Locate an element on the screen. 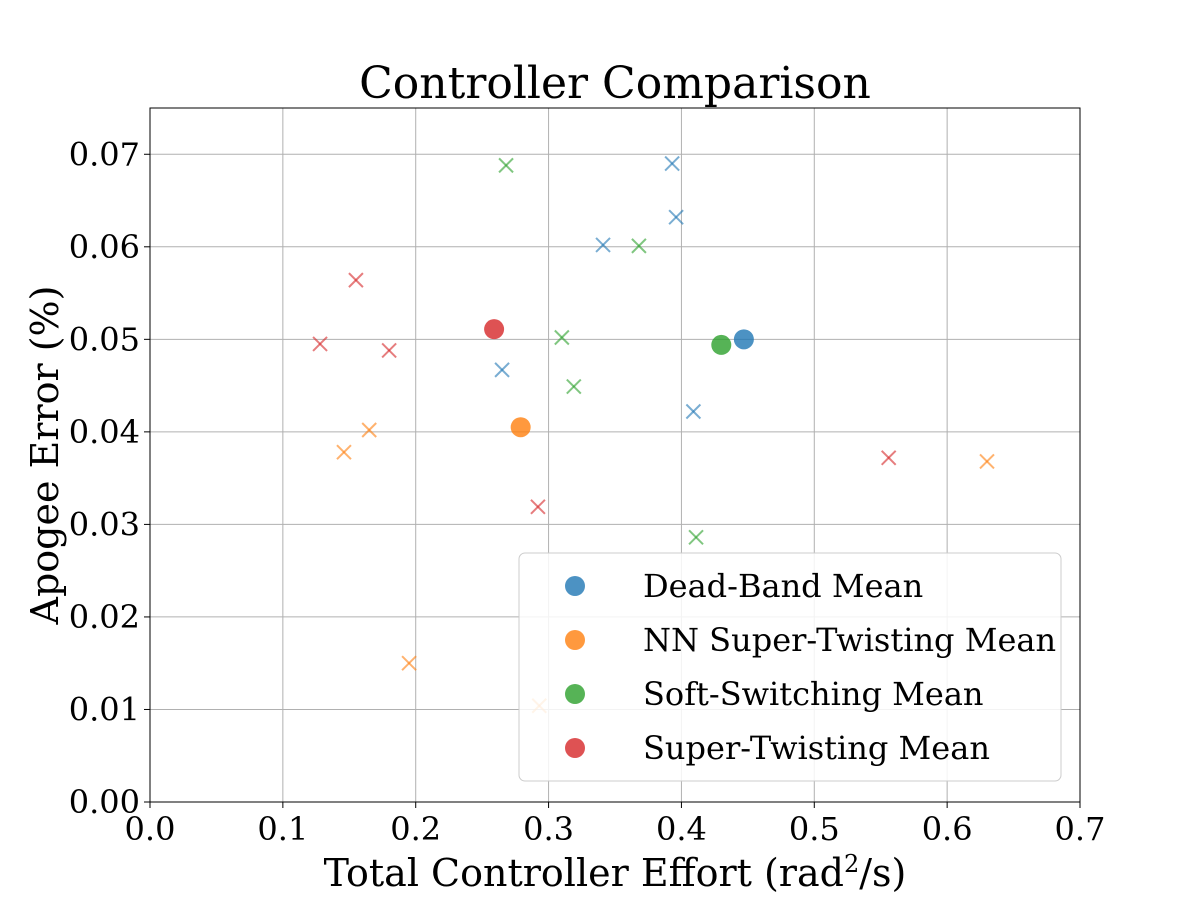 Image resolution: width=1200 pixels, height=900 pixels. x-tick-label: 0.6 is located at coordinates (947, 829).